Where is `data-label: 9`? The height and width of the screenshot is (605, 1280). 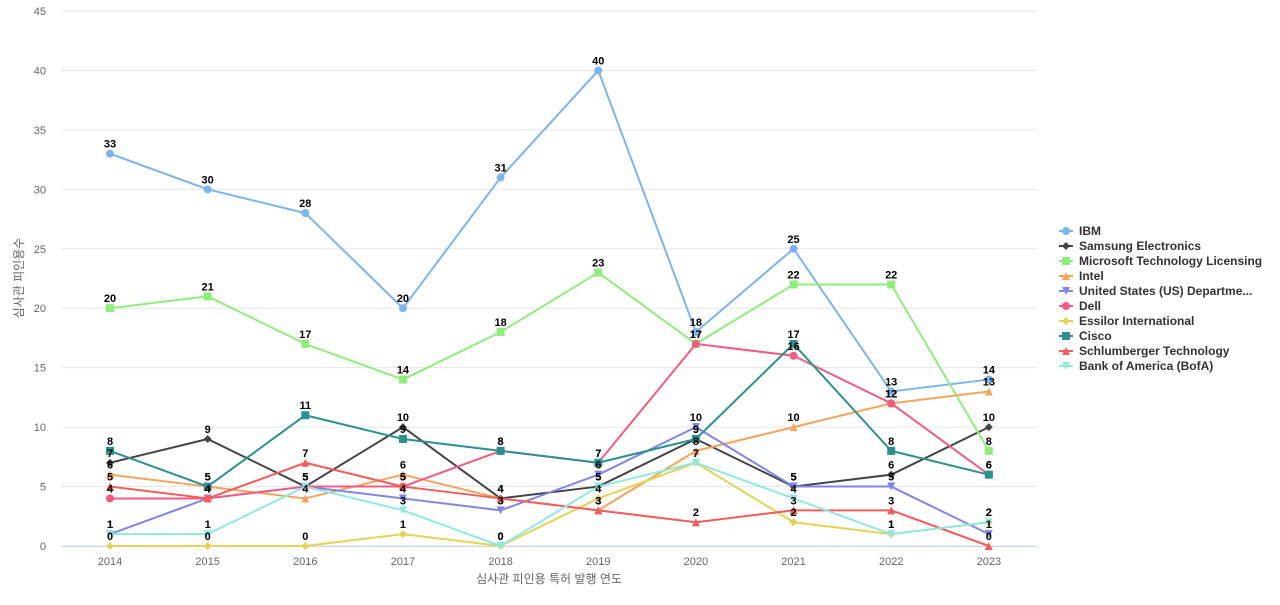
data-label: 9 is located at coordinates (403, 430).